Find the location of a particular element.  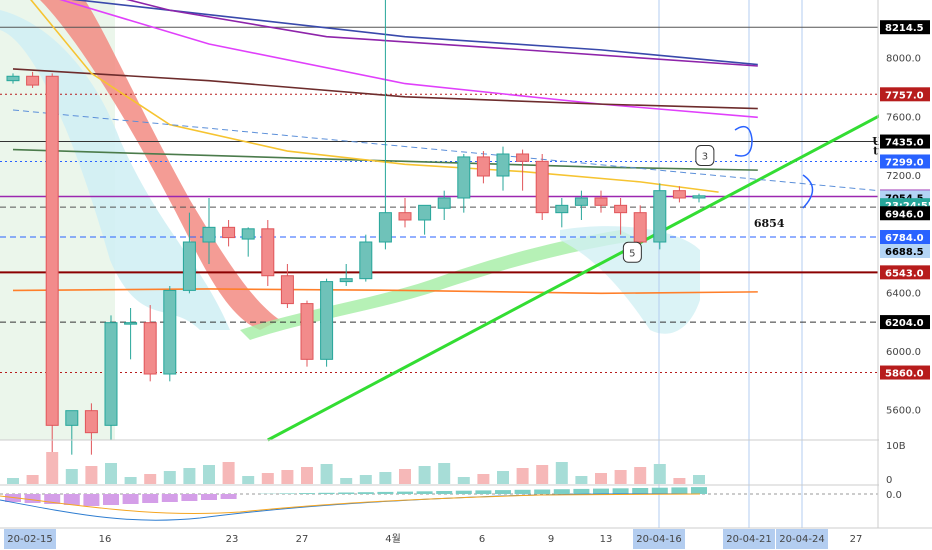

grid-layer is located at coordinates (730, 265).